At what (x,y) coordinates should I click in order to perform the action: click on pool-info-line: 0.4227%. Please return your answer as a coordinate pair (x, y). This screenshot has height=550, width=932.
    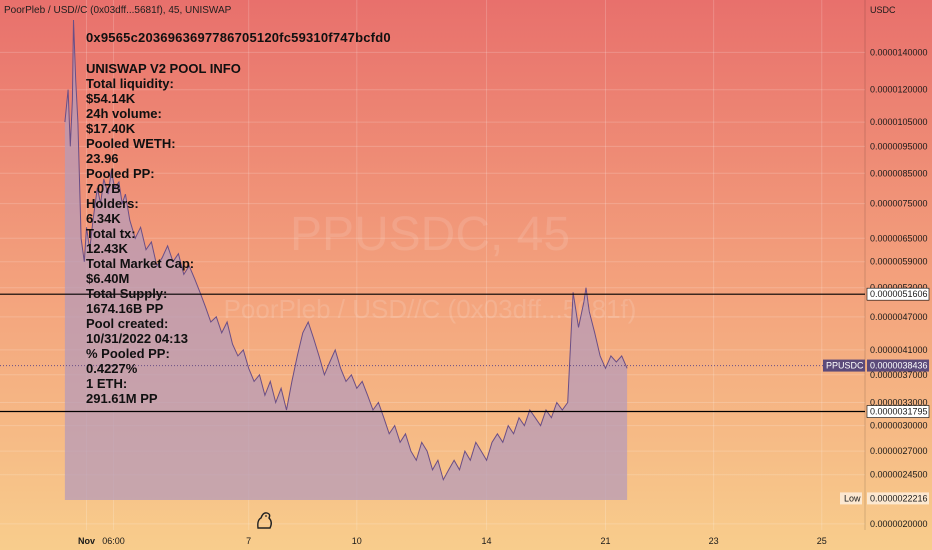
    Looking at the image, I should click on (112, 368).